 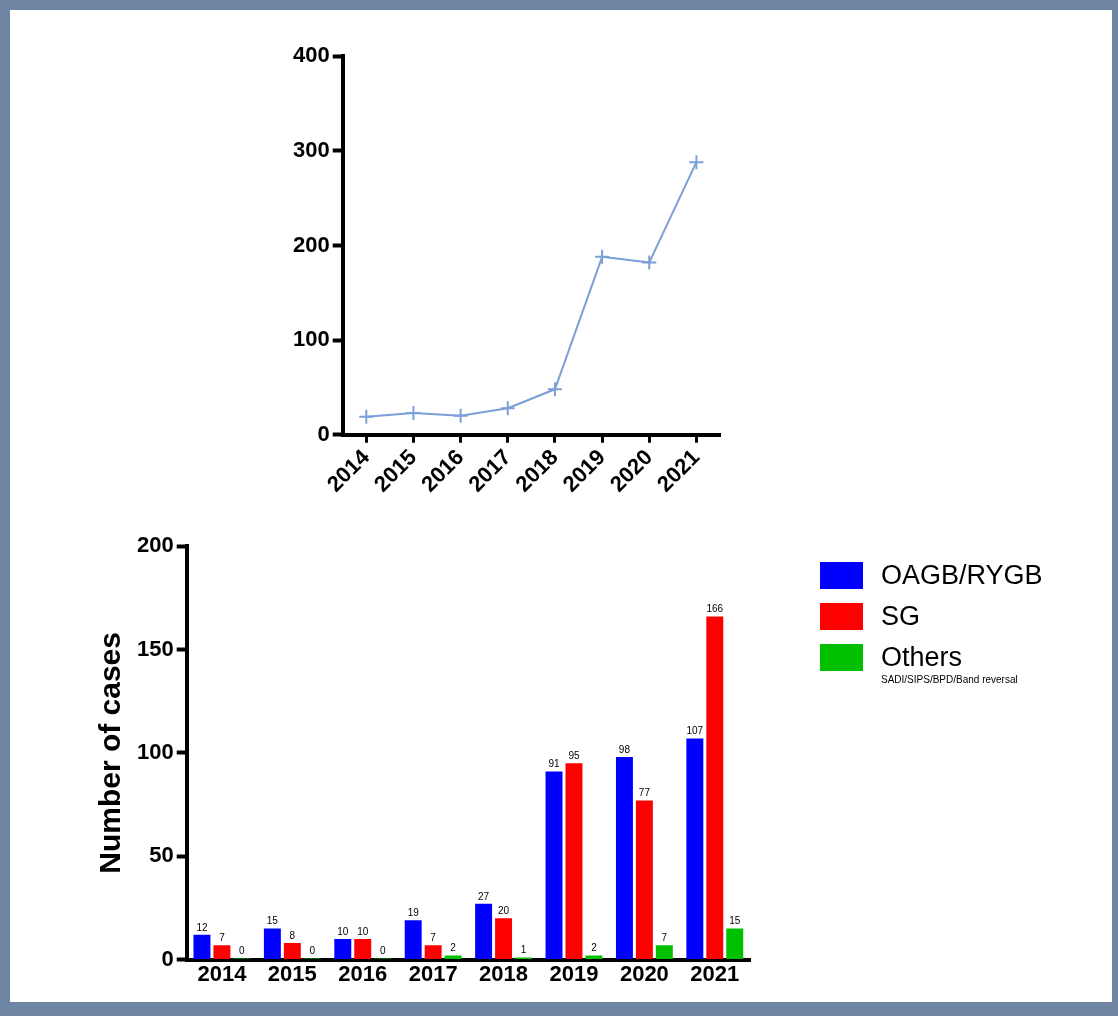 I want to click on y-axis-title: Number of cases, so click(x=110, y=753).